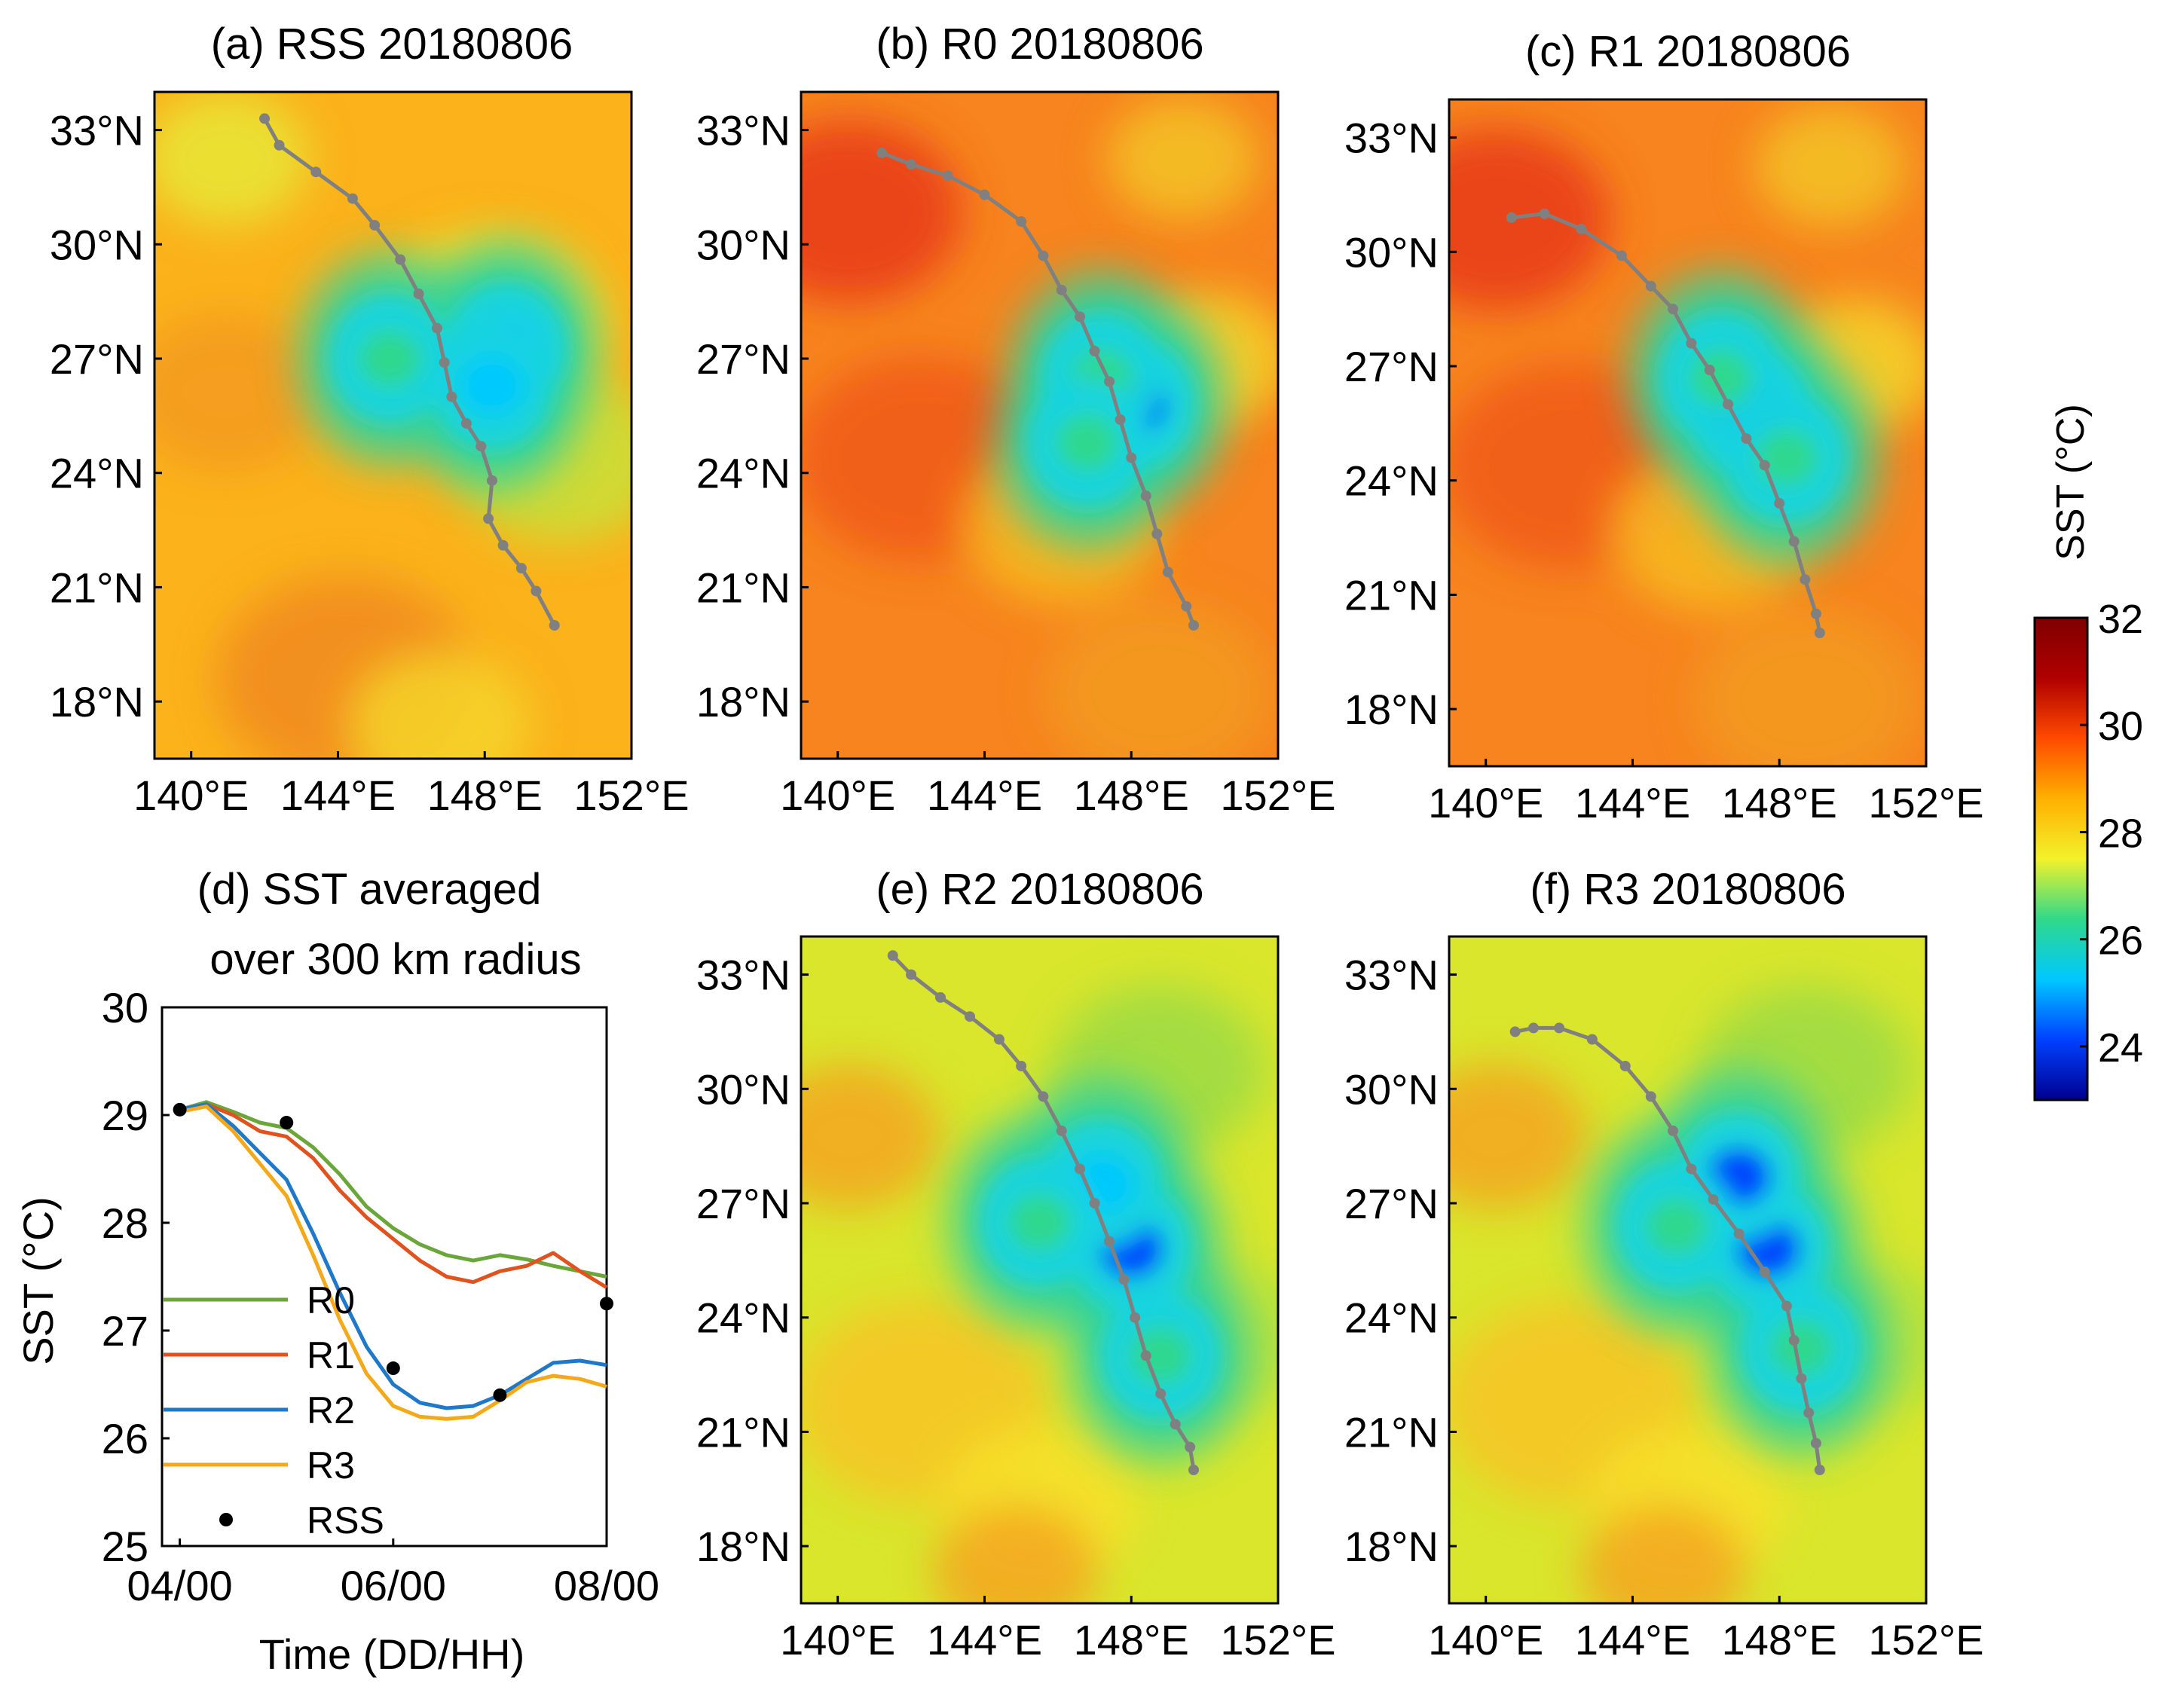 The image size is (2165, 1708). What do you see at coordinates (226, 1519) in the screenshot?
I see `legend-marker-rss` at bounding box center [226, 1519].